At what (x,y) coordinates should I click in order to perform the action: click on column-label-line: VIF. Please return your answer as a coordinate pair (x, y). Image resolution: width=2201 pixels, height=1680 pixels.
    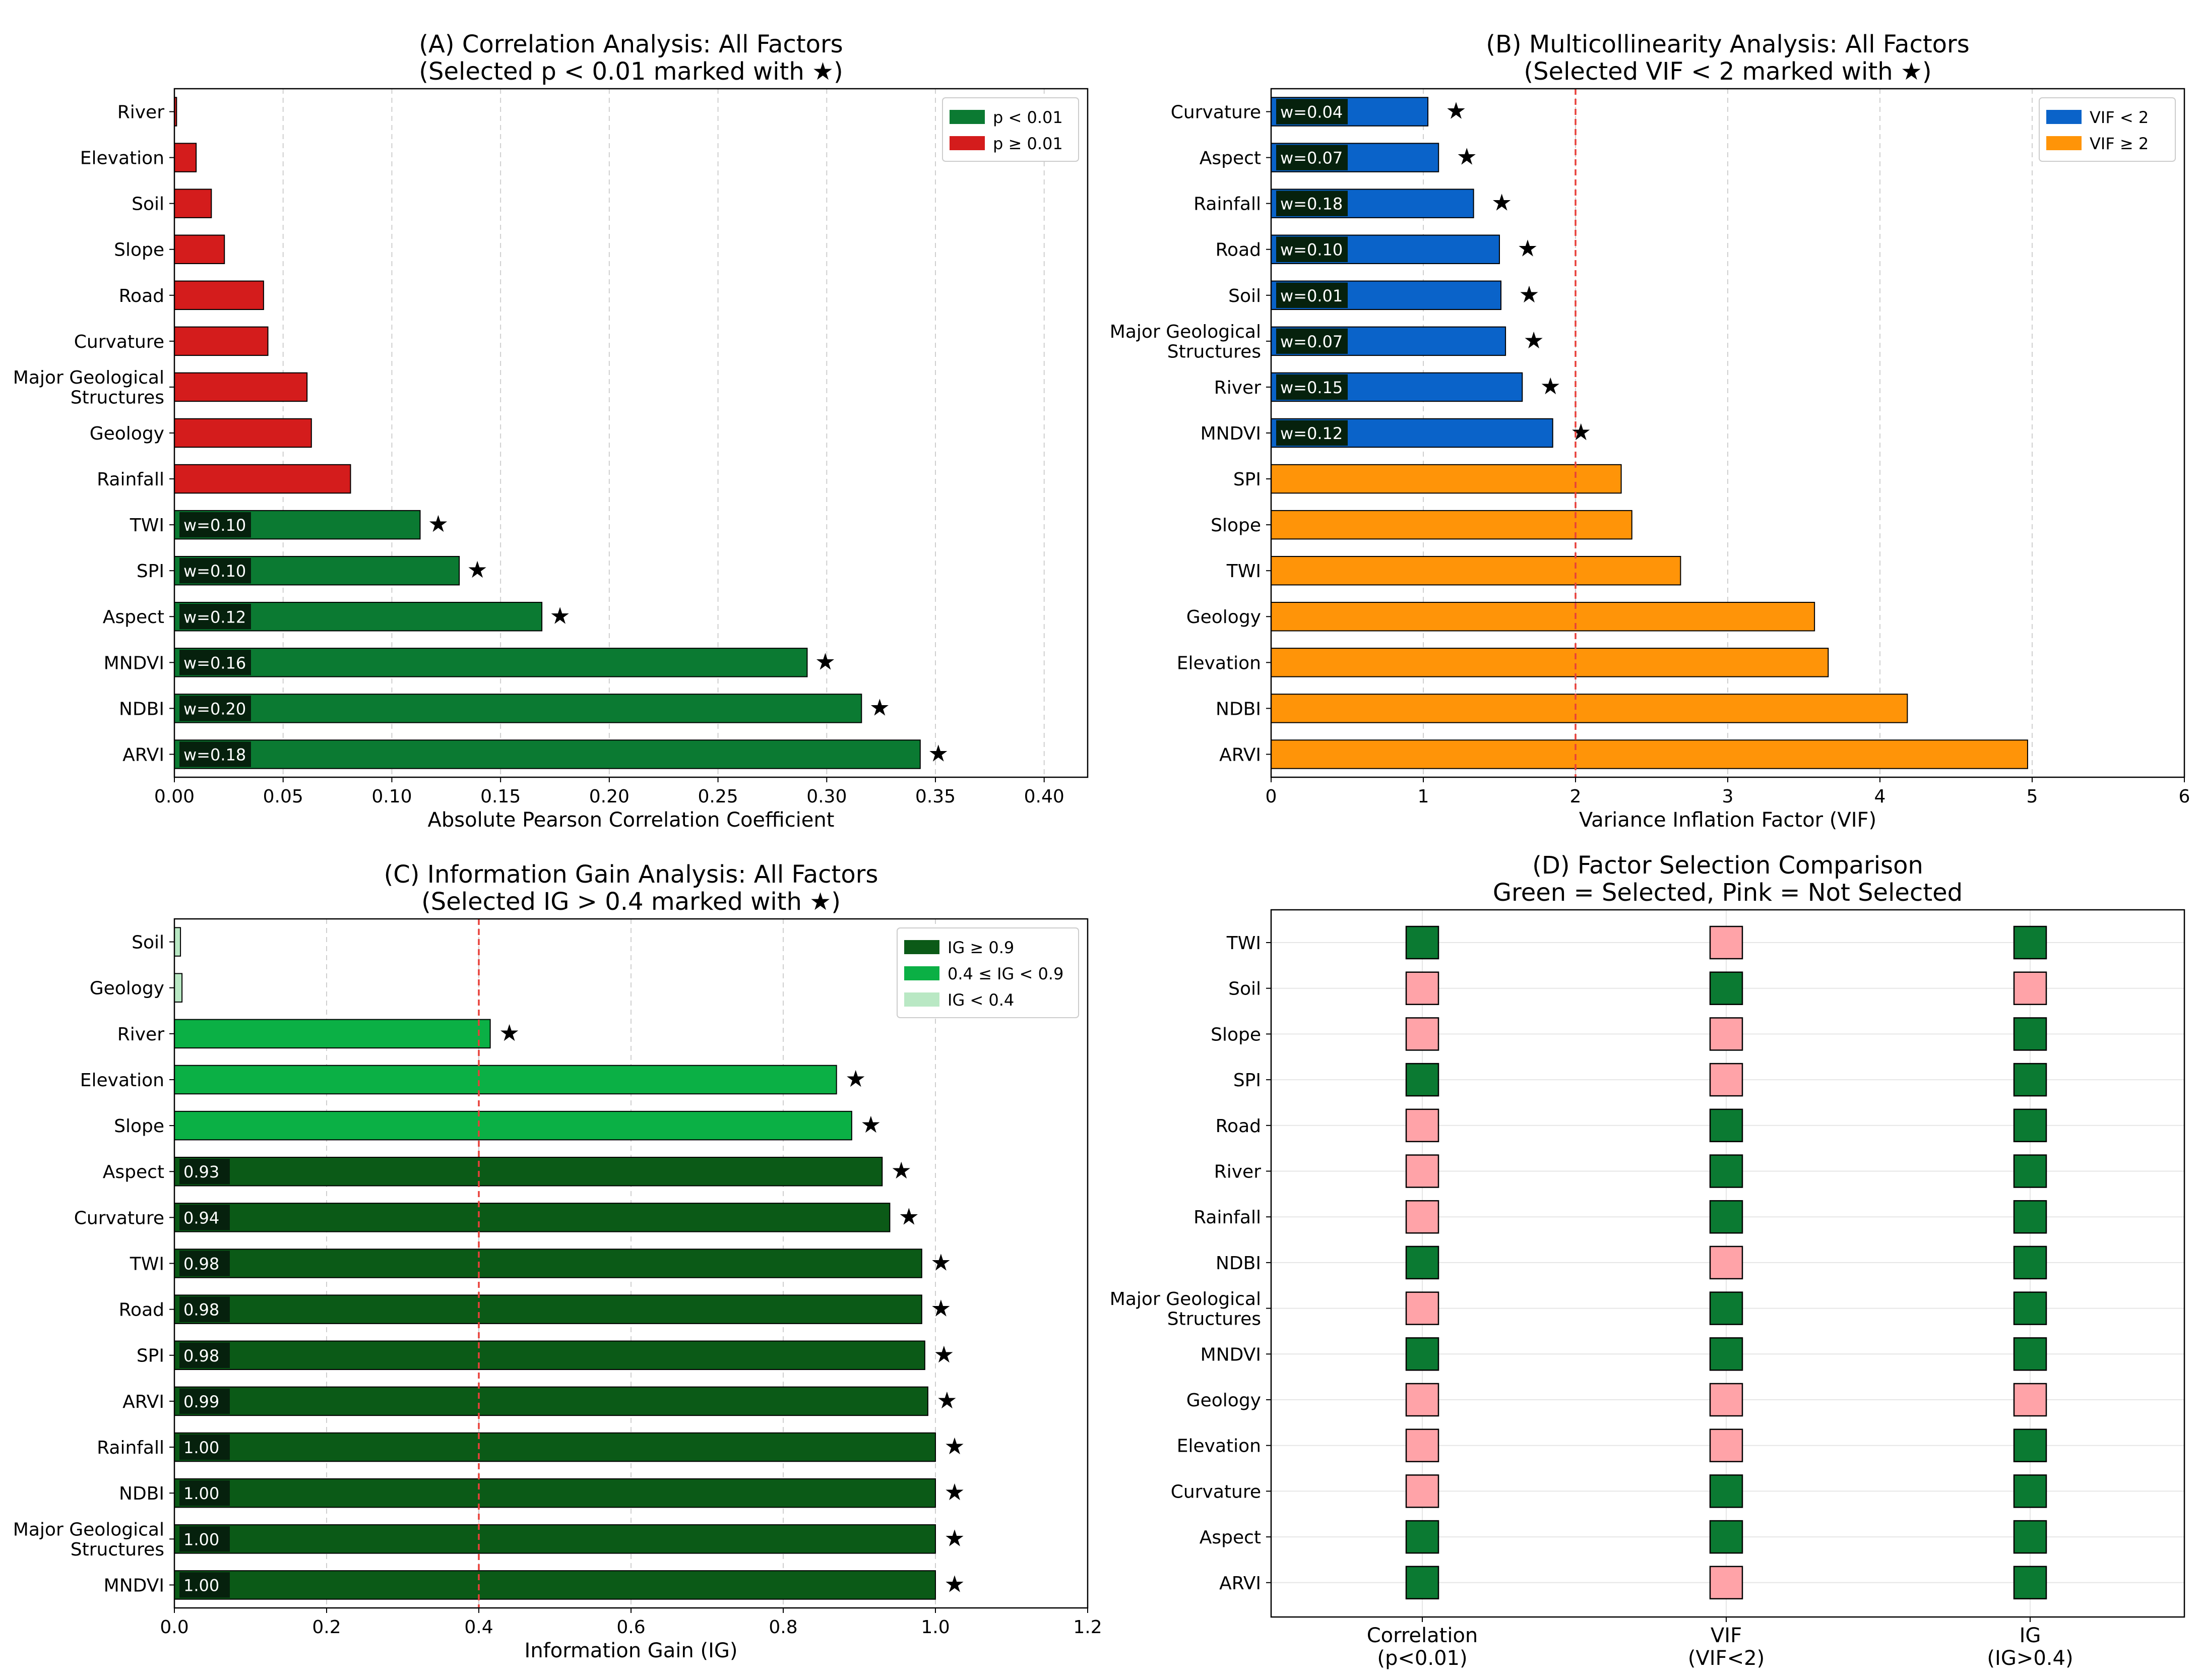
    Looking at the image, I should click on (1726, 1635).